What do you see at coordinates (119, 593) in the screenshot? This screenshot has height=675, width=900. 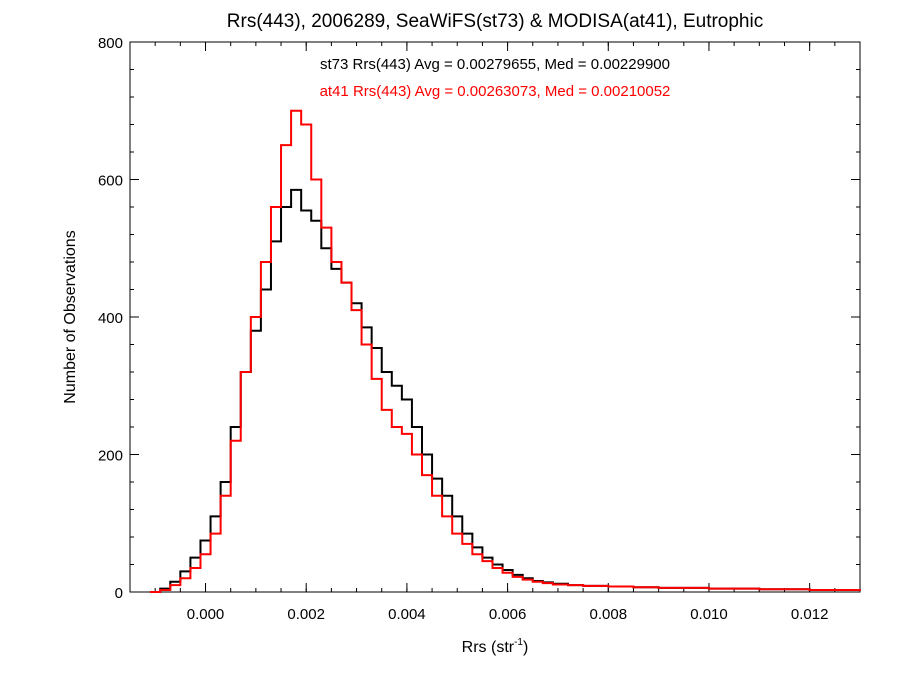 I see `y-tick-label: 0` at bounding box center [119, 593].